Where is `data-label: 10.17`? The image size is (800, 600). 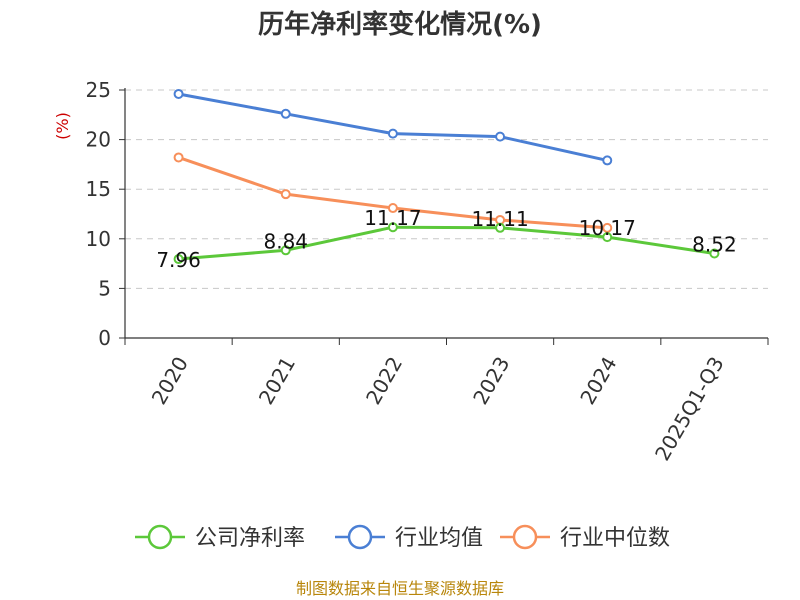 data-label: 10.17 is located at coordinates (607, 228).